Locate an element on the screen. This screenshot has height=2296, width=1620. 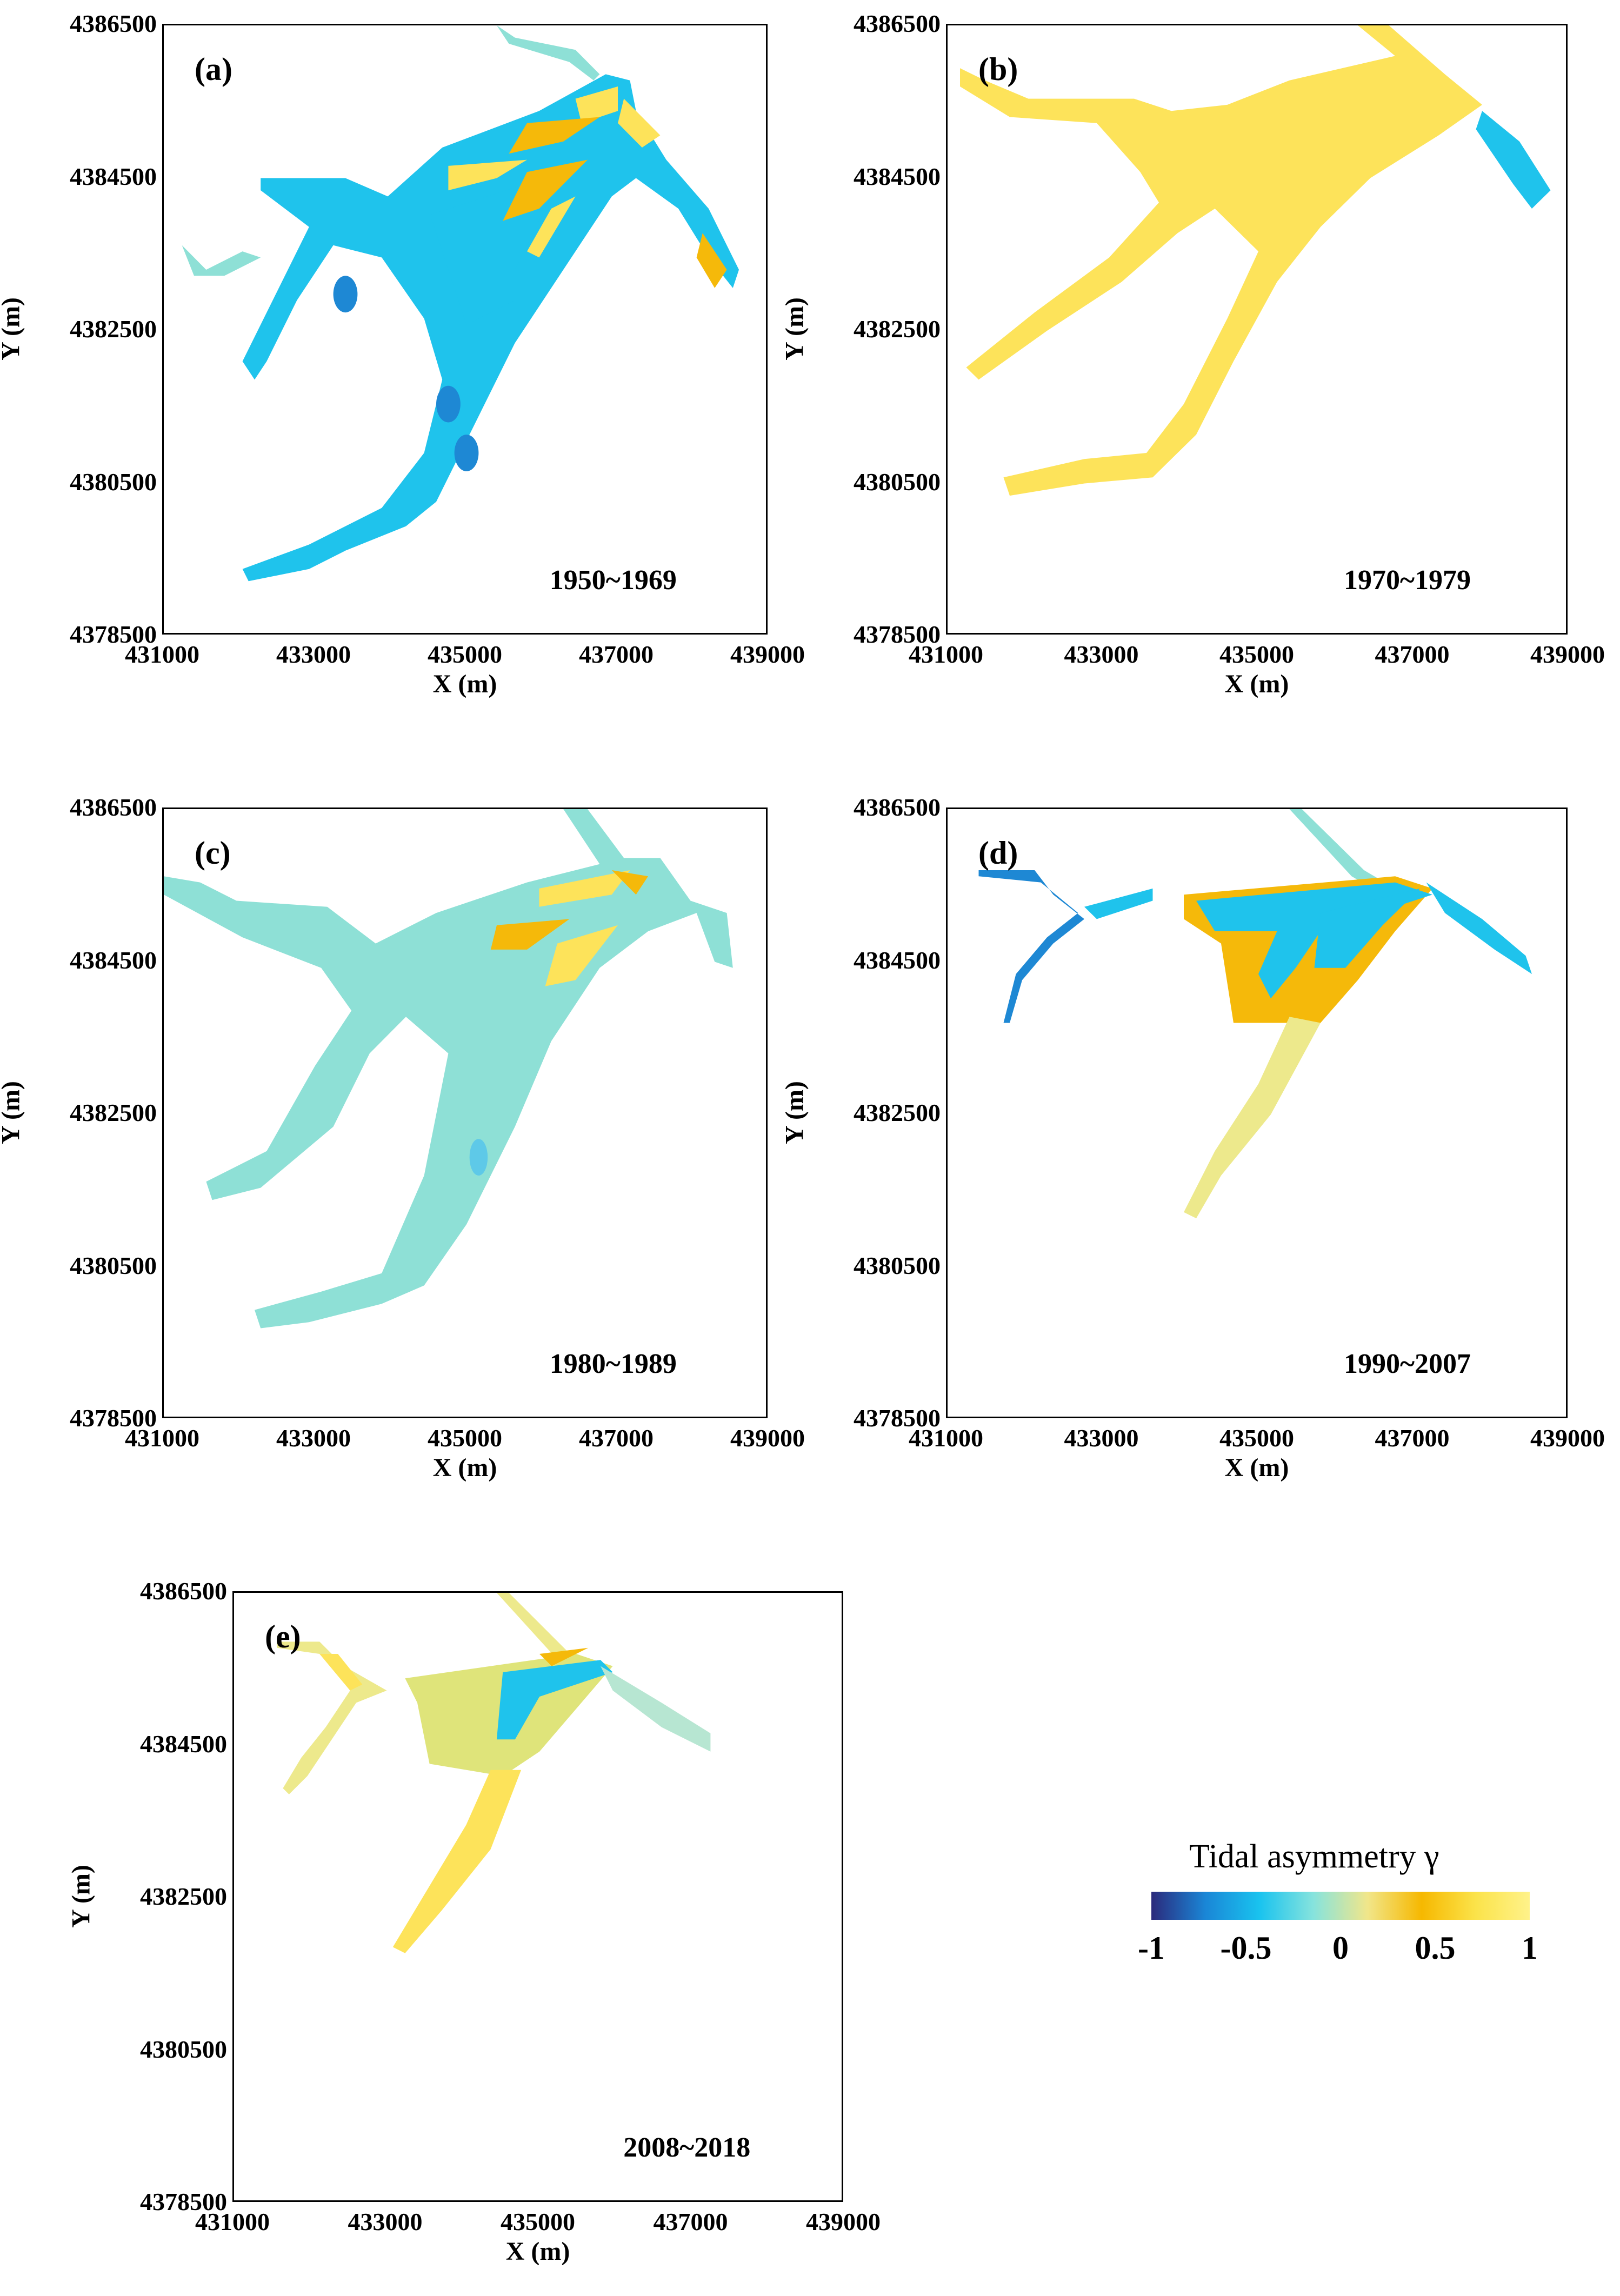
colorbar-tick-label: 1 is located at coordinates (1530, 1948).